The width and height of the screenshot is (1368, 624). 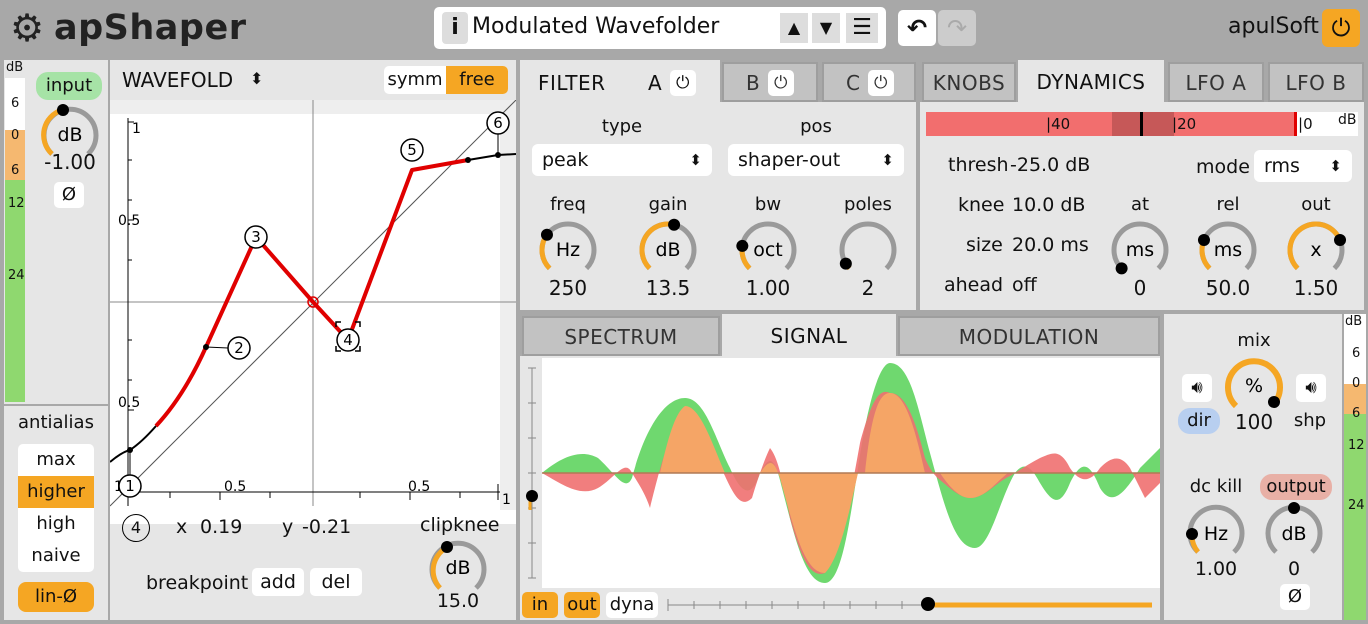 I want to click on meter-tick: 0, so click(x=15, y=135).